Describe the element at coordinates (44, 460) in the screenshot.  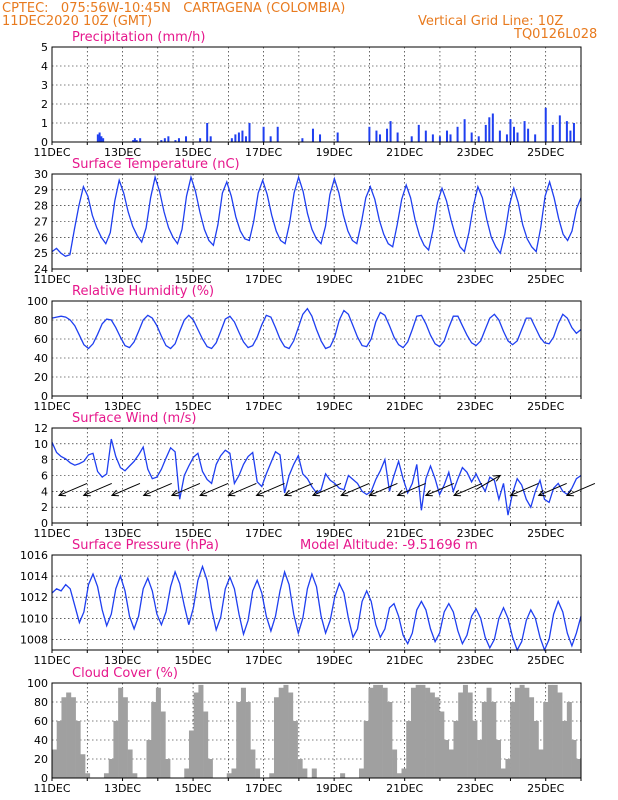
I see `y-tick-label: 8` at that location.